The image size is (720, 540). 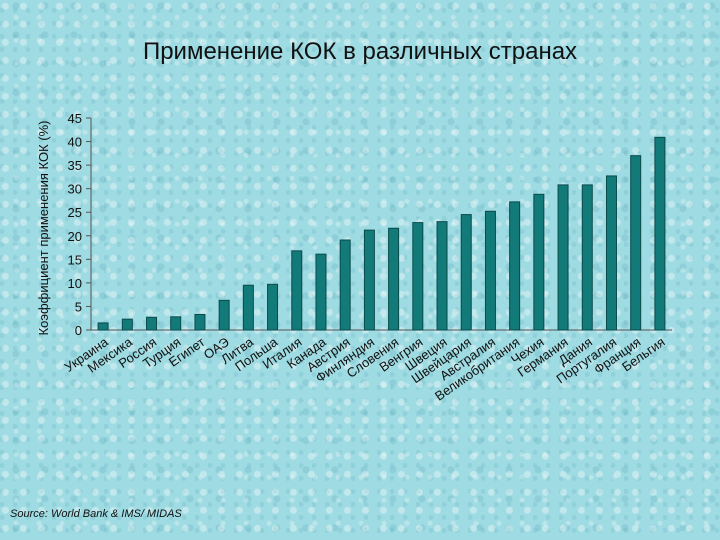 What do you see at coordinates (345, 285) in the screenshot?
I see `bar-Австрия` at bounding box center [345, 285].